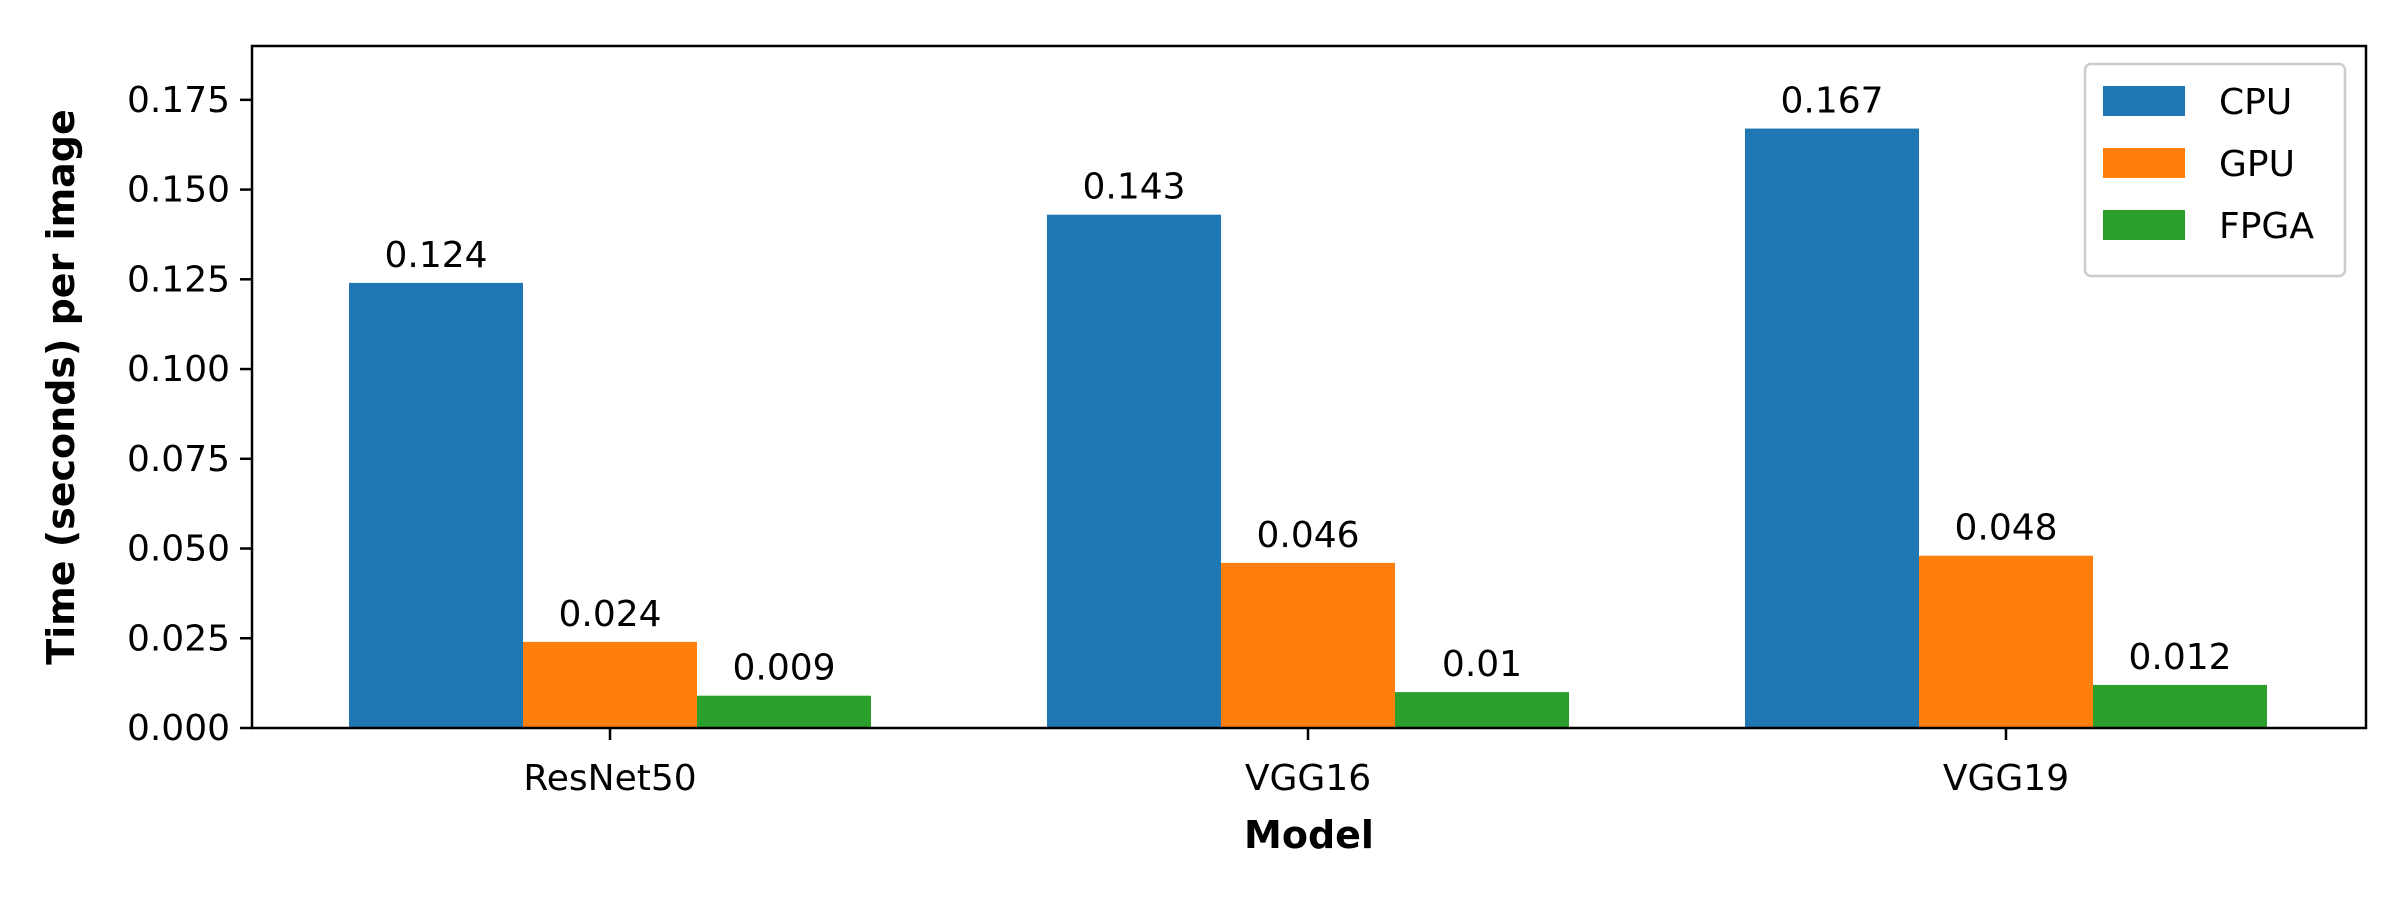 This screenshot has height=900, width=2400. What do you see at coordinates (178, 638) in the screenshot?
I see `y-tick-label: 0.025` at bounding box center [178, 638].